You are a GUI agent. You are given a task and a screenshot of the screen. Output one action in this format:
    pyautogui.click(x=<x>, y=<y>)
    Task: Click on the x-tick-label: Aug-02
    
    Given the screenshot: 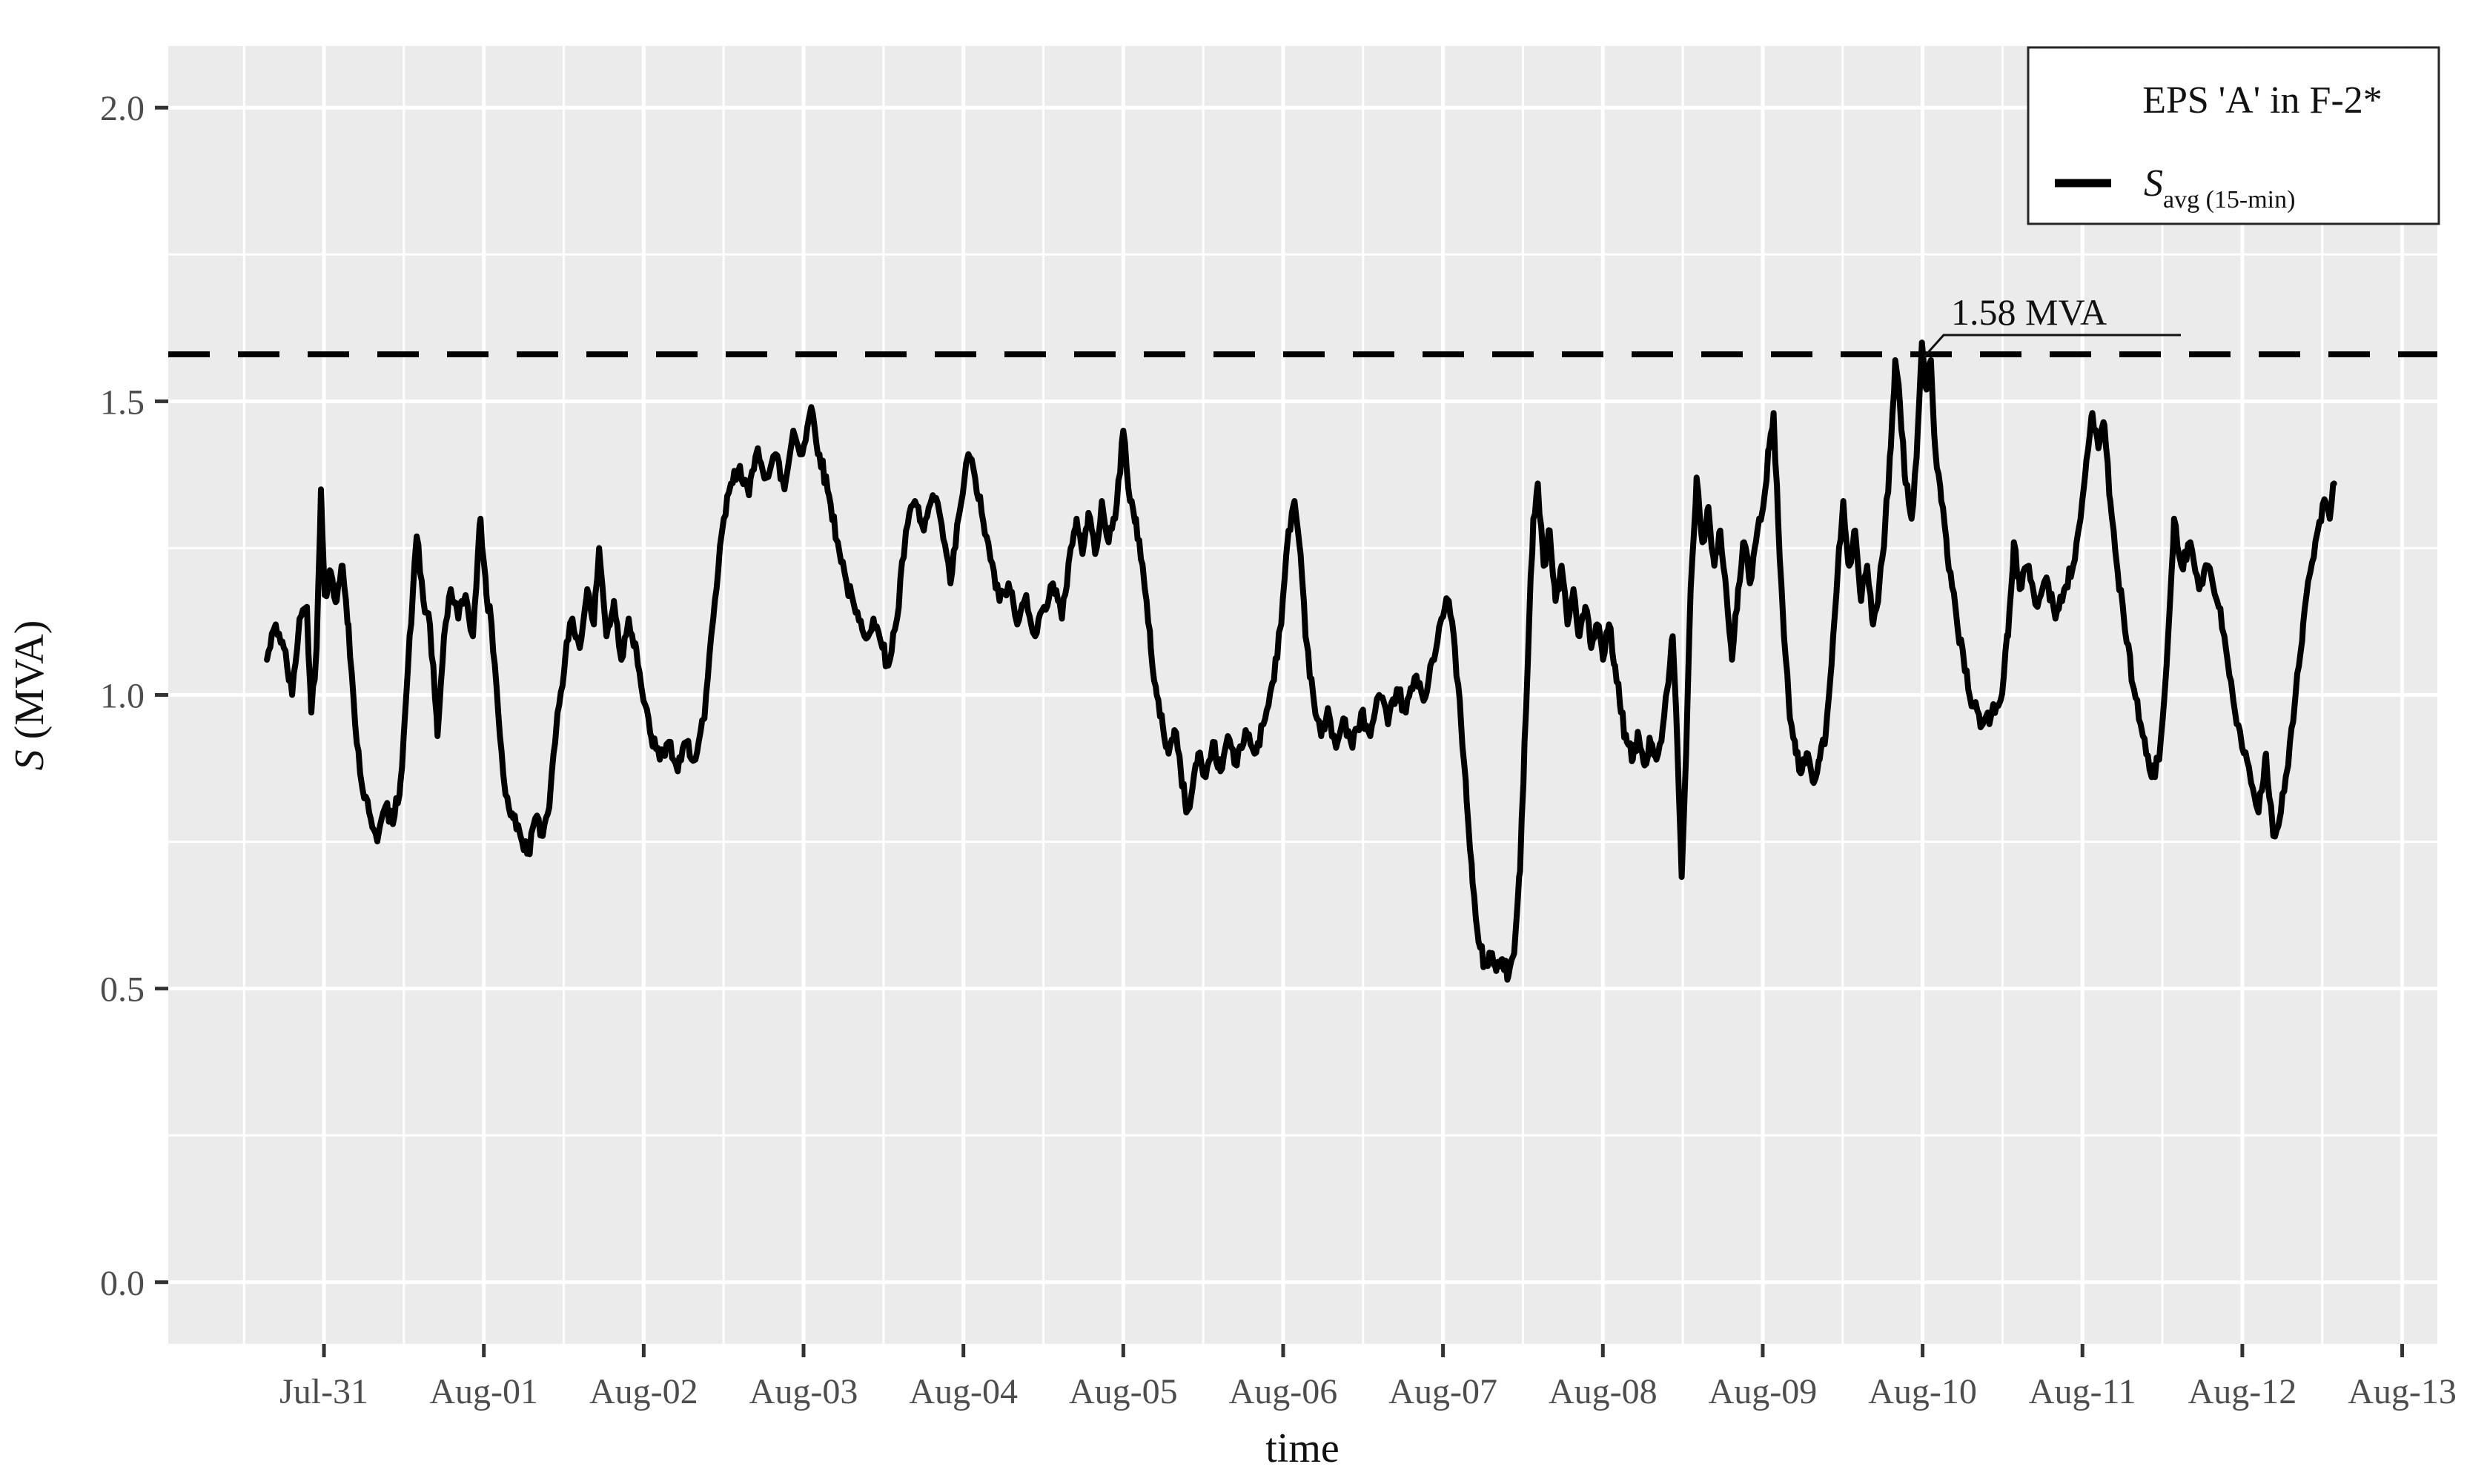 What is the action you would take?
    pyautogui.click(x=643, y=1391)
    